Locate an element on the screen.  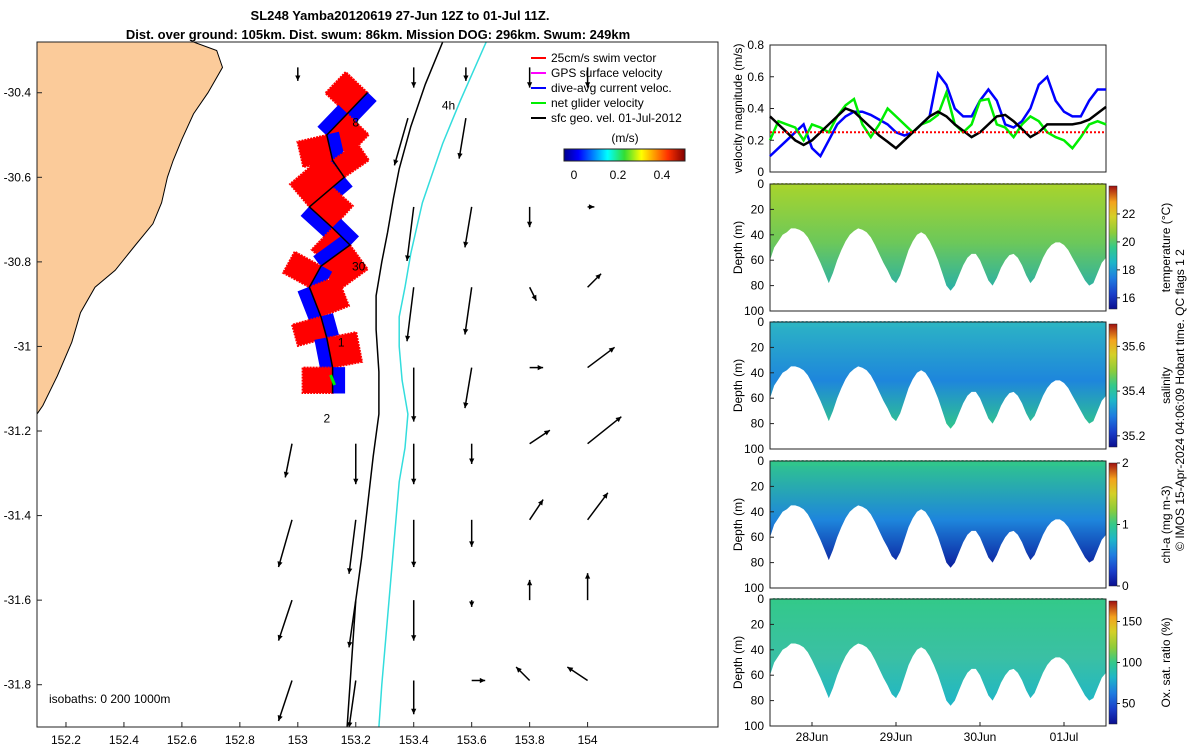
section-colorbar is located at coordinates (1113, 662).